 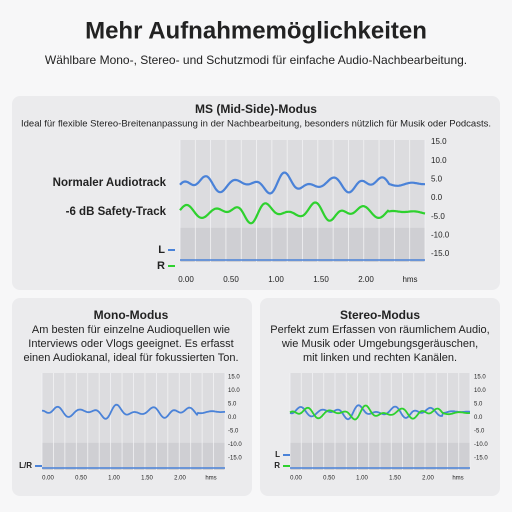 What do you see at coordinates (380, 358) in the screenshot?
I see `panel-description: mit linken und rechten Kanälen.` at bounding box center [380, 358].